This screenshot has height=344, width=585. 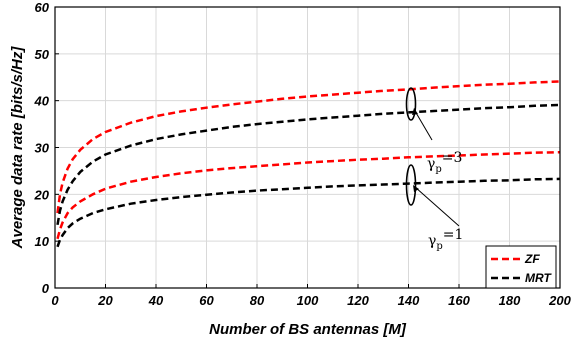 I want to click on annotation-gamma-3-value: =3, so click(x=452, y=158).